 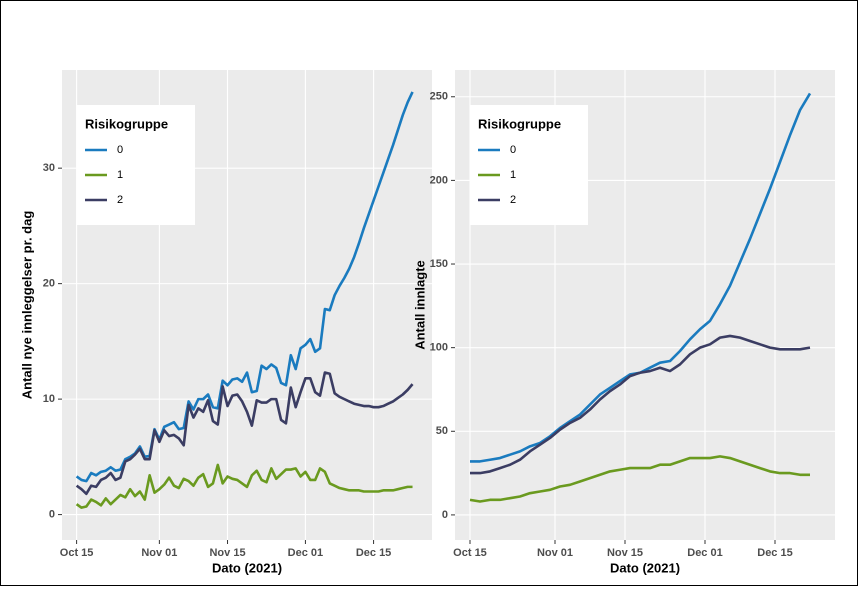 I want to click on y-tick-label: 250, so click(x=439, y=97).